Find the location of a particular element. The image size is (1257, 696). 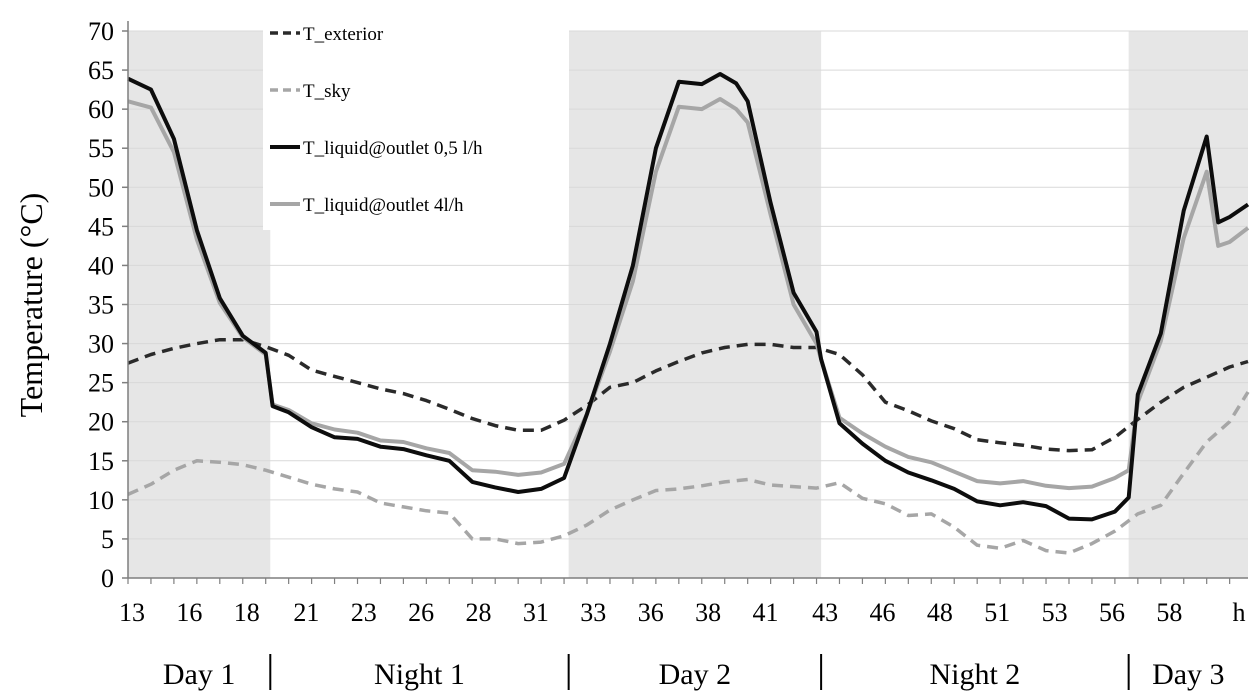

y-tick-label-30: 30 is located at coordinates (101, 344).